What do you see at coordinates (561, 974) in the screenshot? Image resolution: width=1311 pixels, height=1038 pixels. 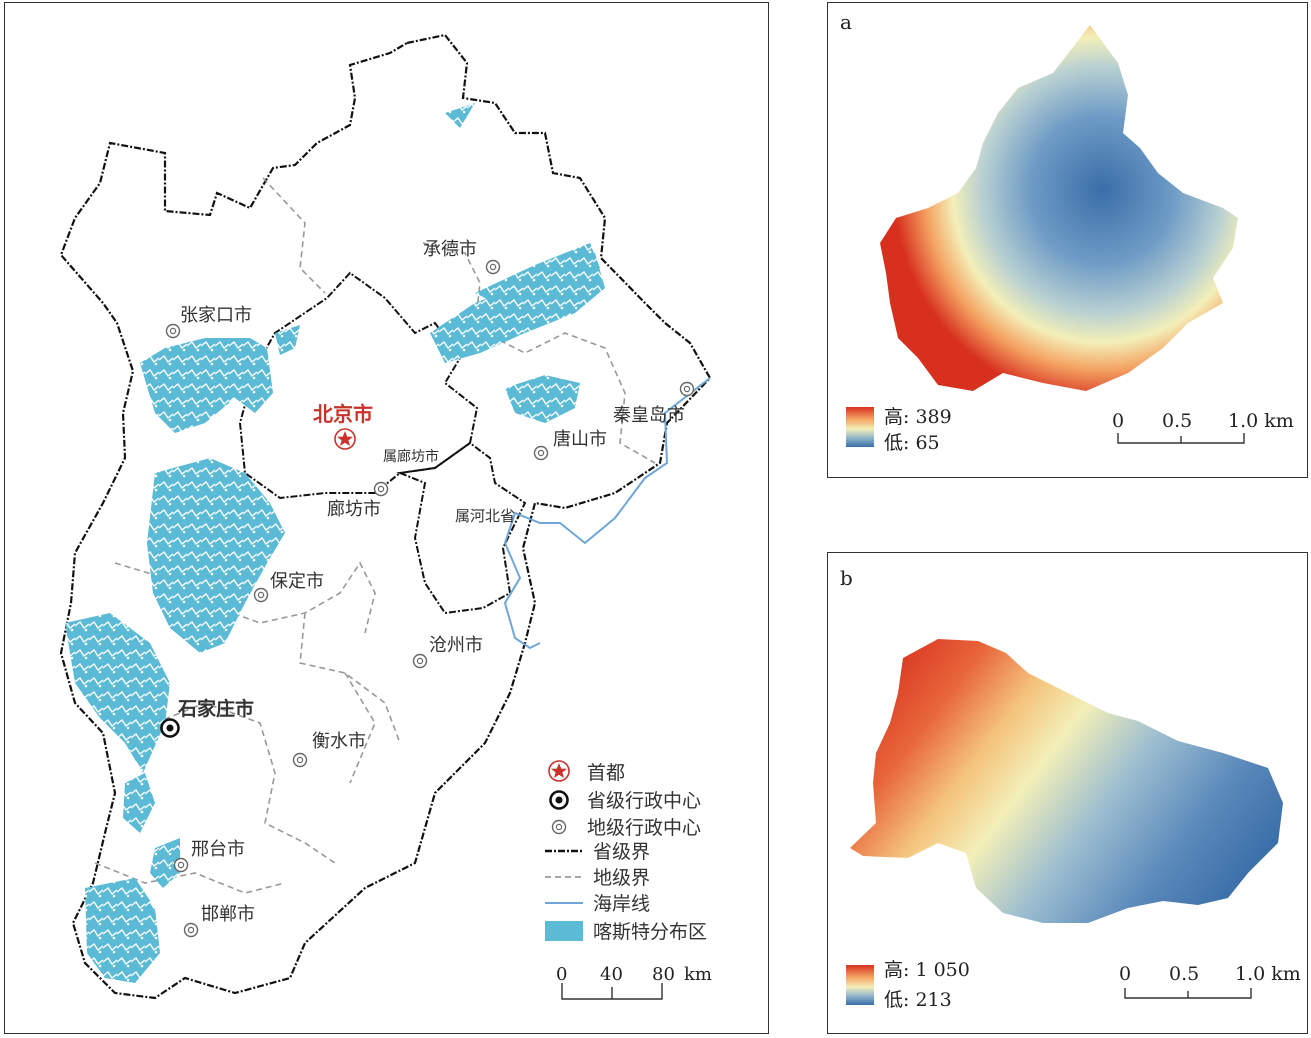 I see `scale-tick-0: 0` at bounding box center [561, 974].